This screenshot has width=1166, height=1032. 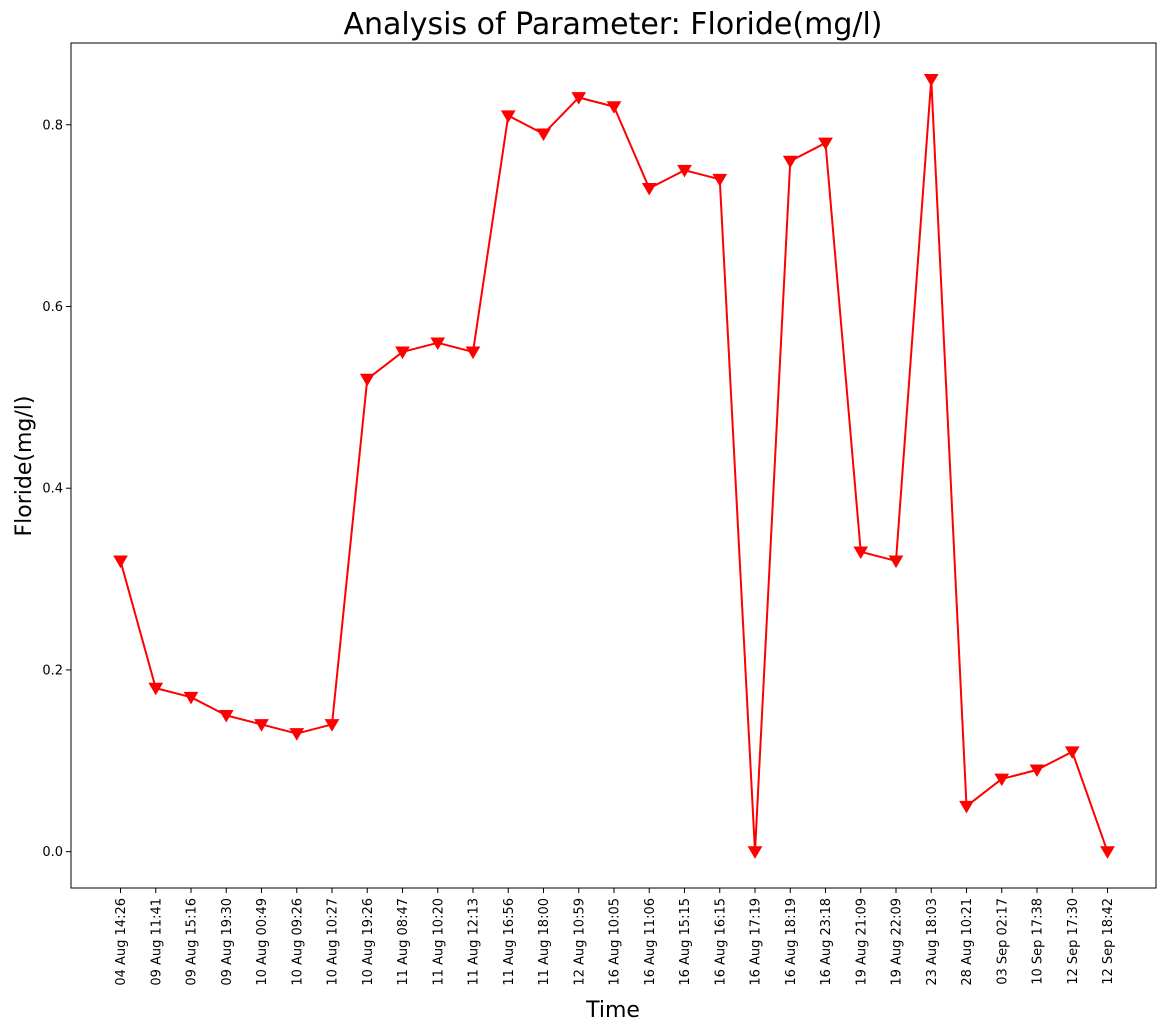 What do you see at coordinates (1002, 941) in the screenshot?
I see `x-tick-label: 03 Sep 02:17` at bounding box center [1002, 941].